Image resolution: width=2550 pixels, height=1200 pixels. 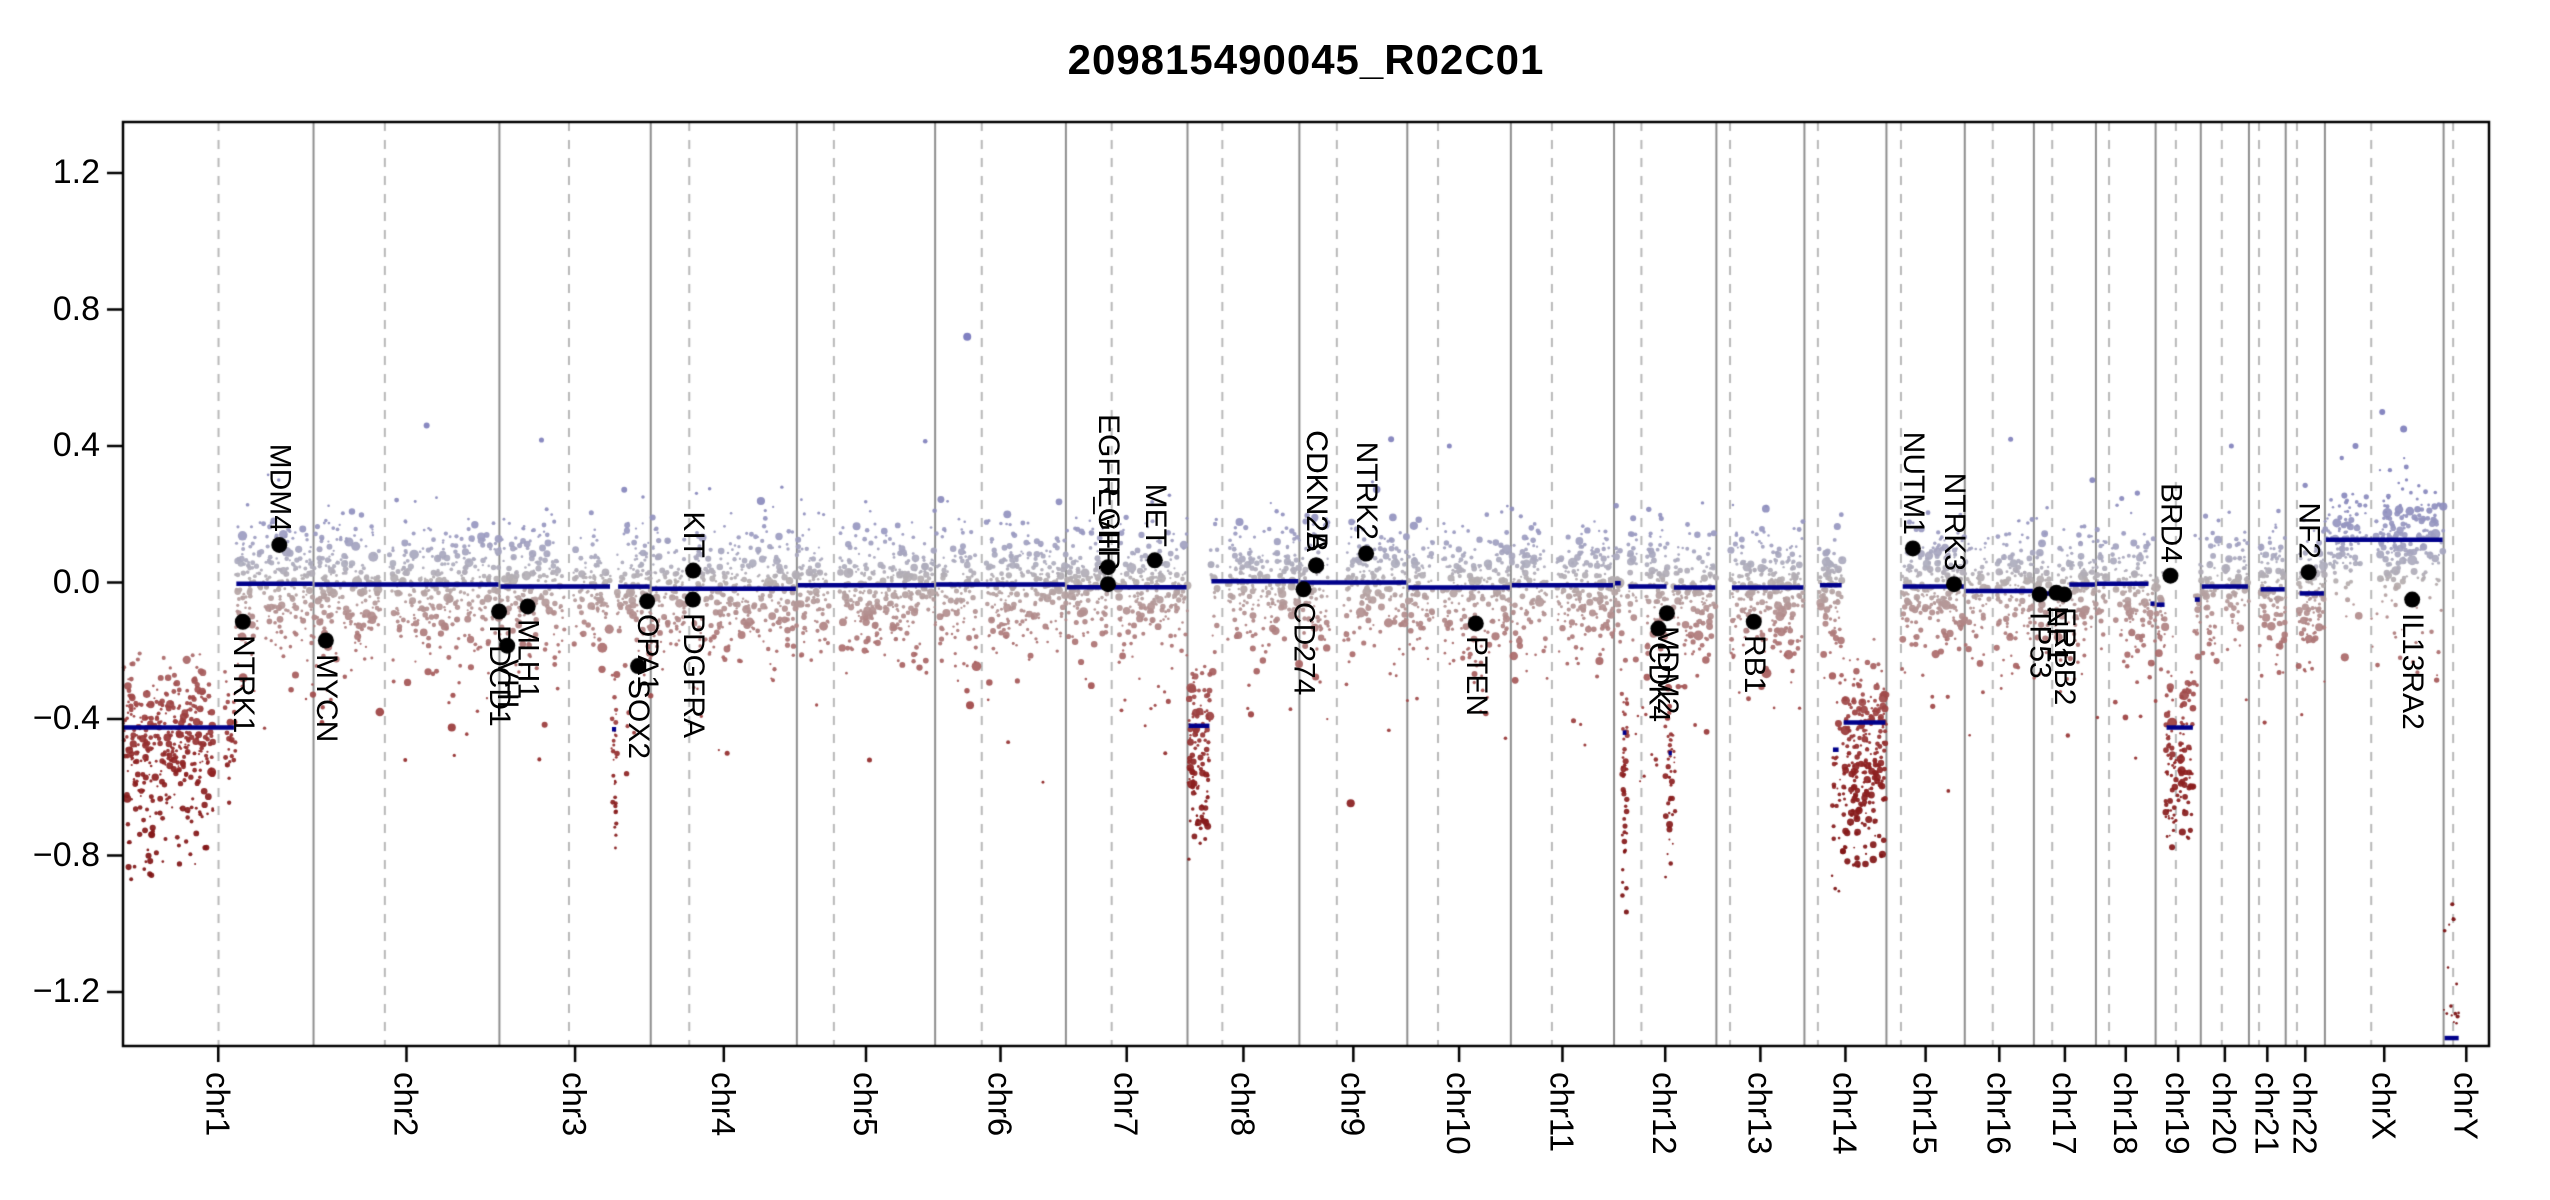 What do you see at coordinates (2309, 531) in the screenshot?
I see `gene-label-NF2: NF2` at bounding box center [2309, 531].